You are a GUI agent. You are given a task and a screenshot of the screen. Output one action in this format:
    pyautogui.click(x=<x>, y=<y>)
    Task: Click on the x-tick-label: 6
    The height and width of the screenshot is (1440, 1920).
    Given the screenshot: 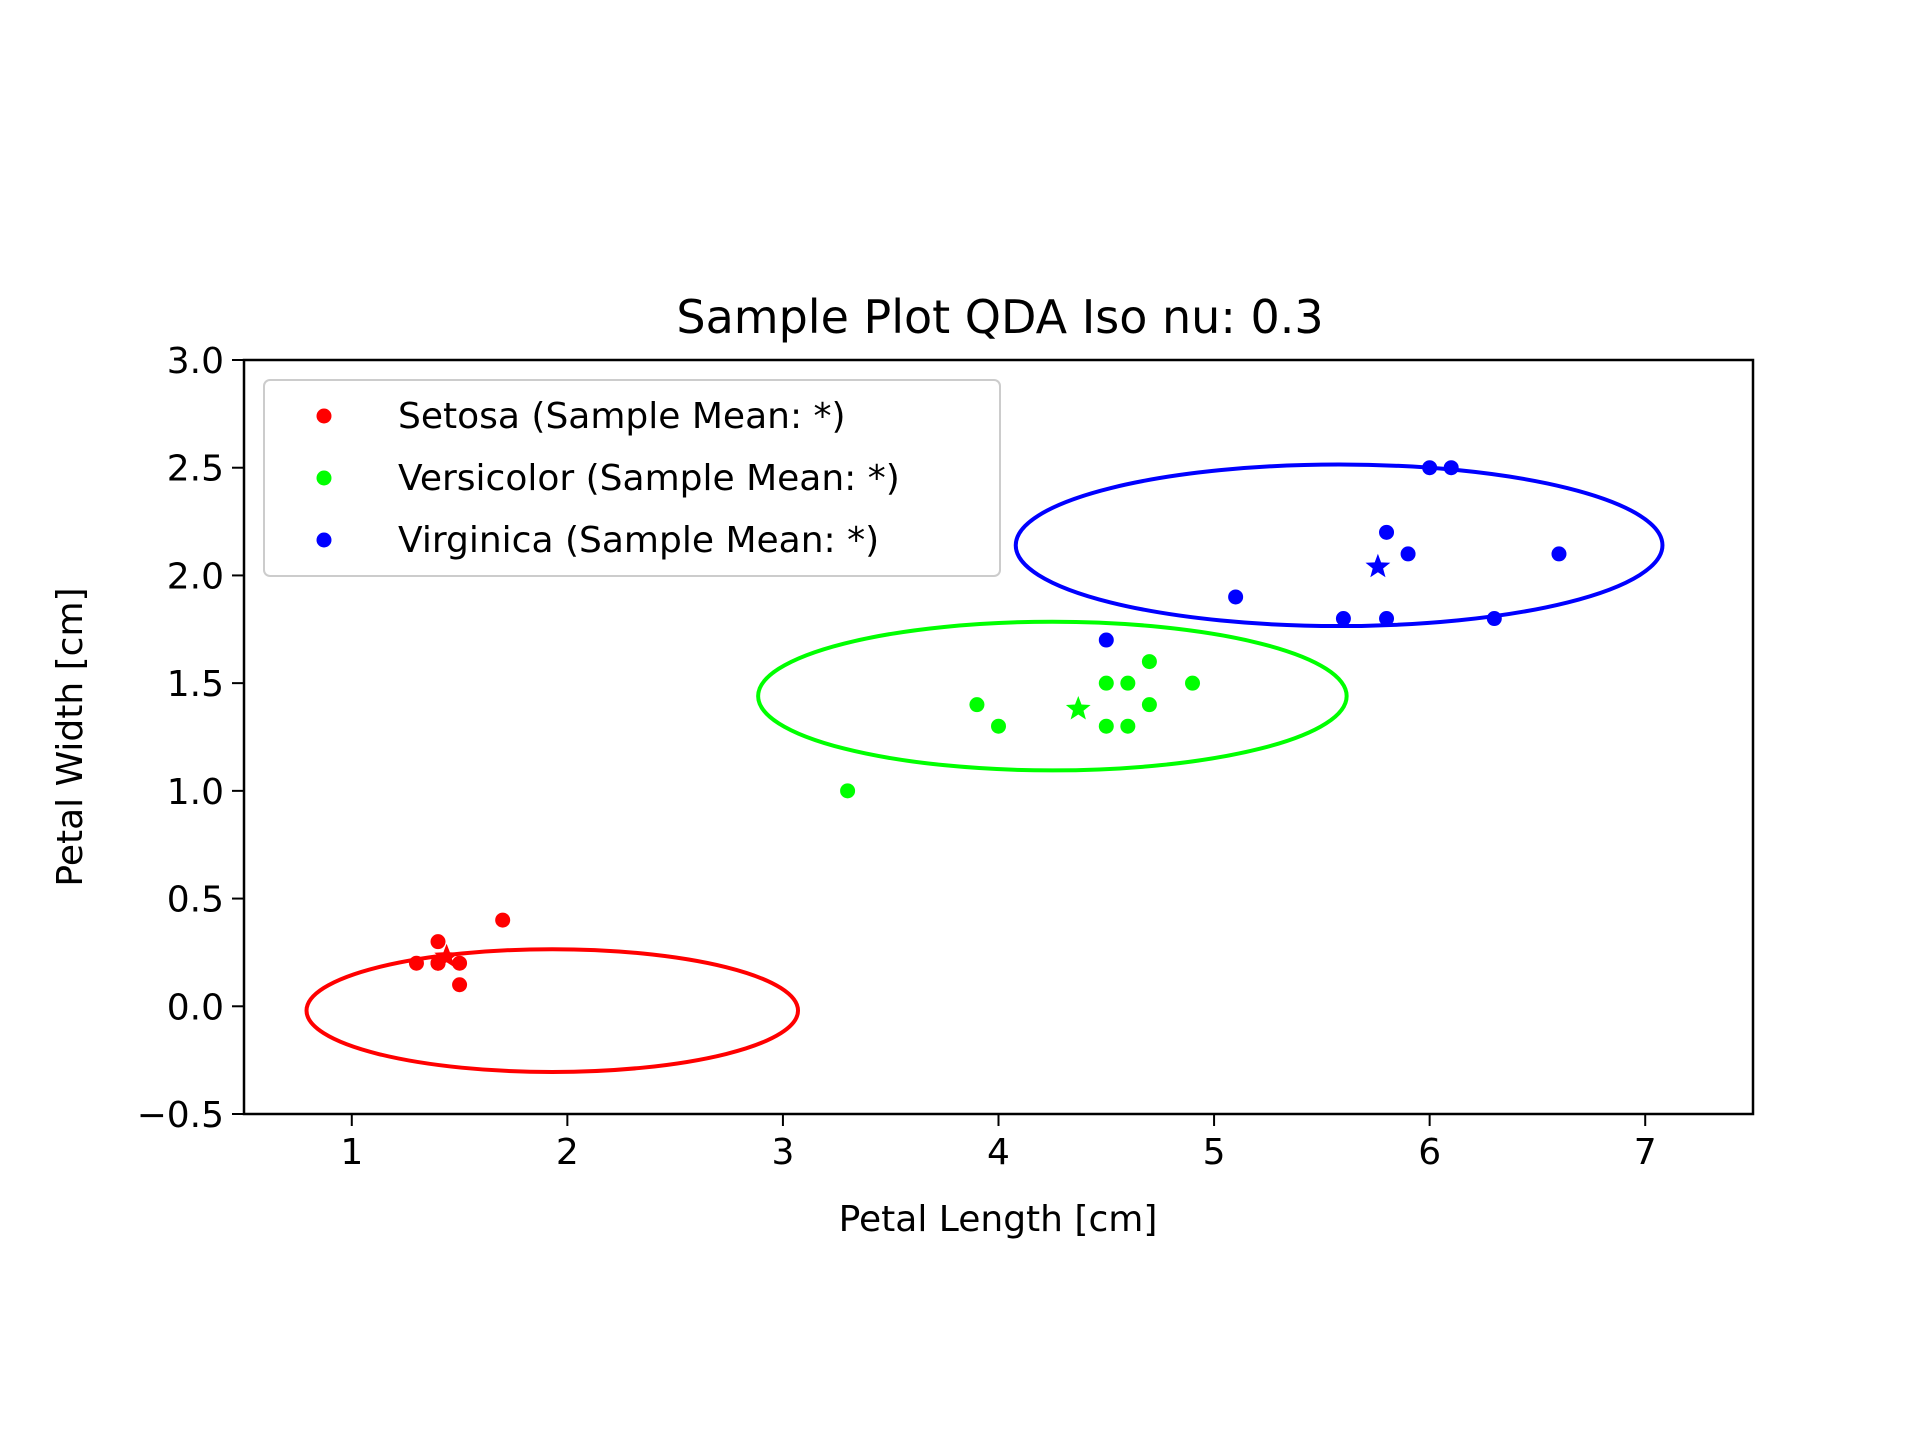 What is the action you would take?
    pyautogui.click(x=1429, y=1152)
    